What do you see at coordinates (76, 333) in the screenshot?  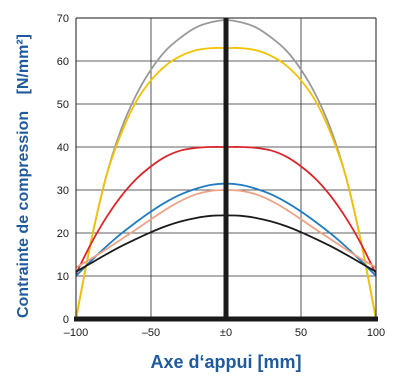 I see `x-tick-label-m100: –100` at bounding box center [76, 333].